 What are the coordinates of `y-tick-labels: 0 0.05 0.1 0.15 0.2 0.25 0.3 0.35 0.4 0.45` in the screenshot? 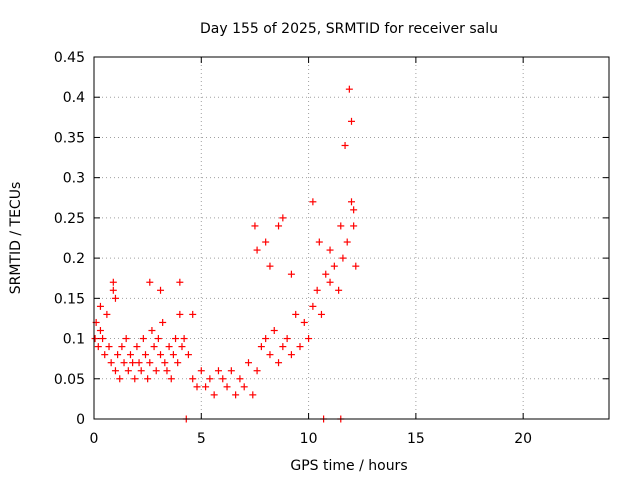 It's located at (69, 239).